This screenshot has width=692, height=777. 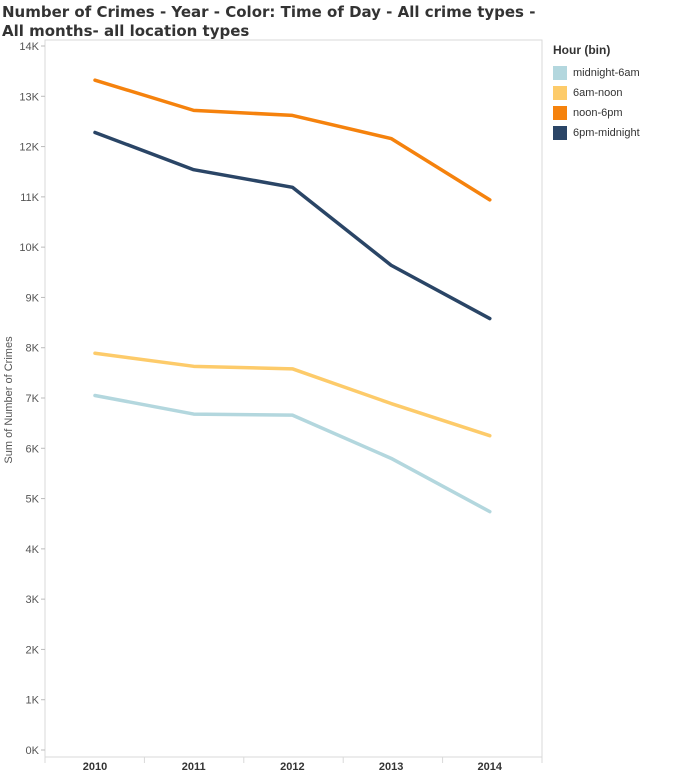 What do you see at coordinates (33, 449) in the screenshot?
I see `y-tick-label: 6K` at bounding box center [33, 449].